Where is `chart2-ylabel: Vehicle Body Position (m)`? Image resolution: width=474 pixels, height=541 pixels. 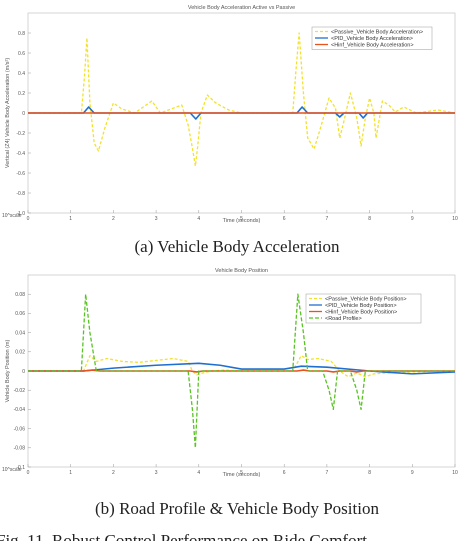
chart2-ylabel: Vehicle Body Position (m) is located at coordinates (8, 371).